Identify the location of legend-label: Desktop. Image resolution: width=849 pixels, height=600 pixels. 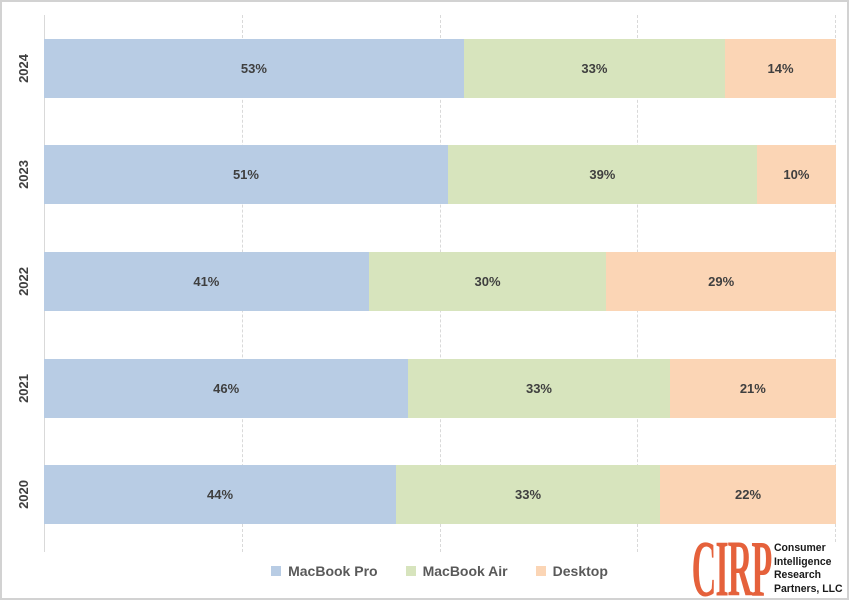
(580, 571).